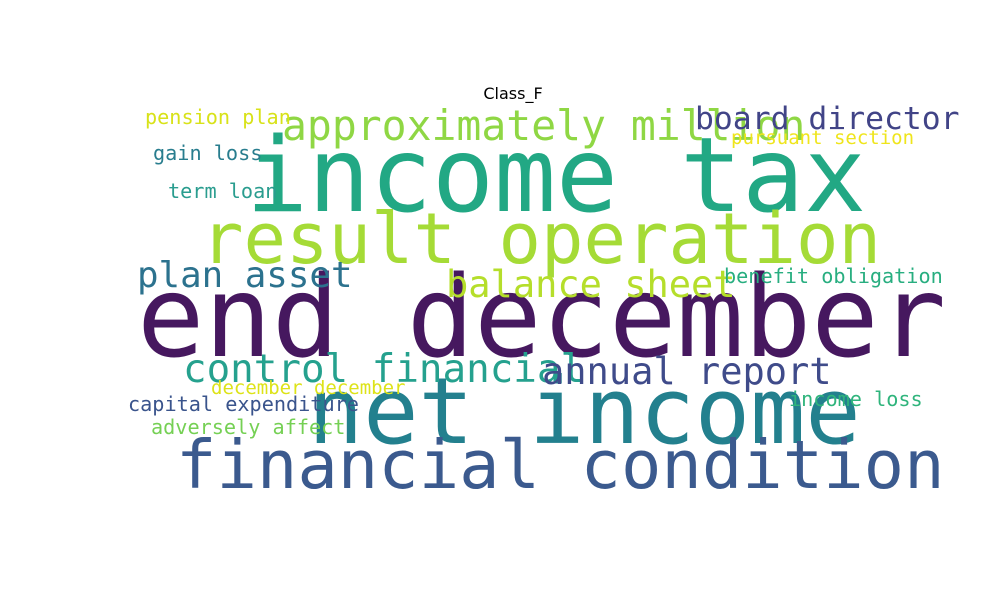  I want to click on word-control-financial: control financial, so click(383, 369).